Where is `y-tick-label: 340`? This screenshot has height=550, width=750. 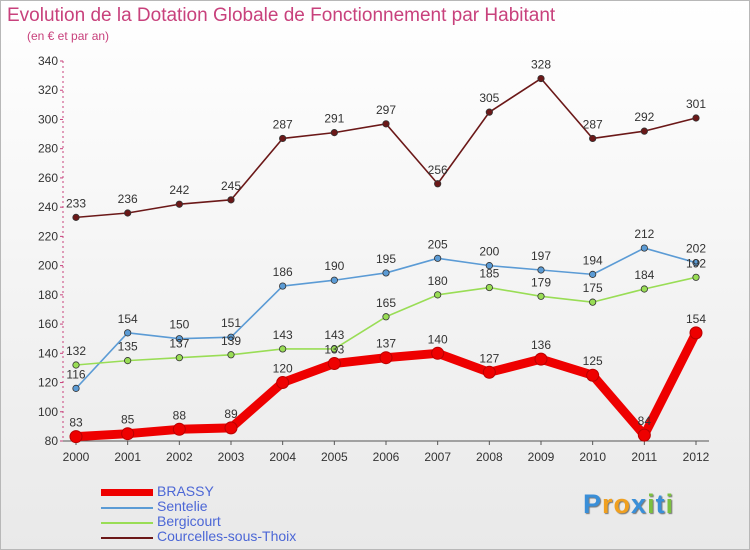 y-tick-label: 340 is located at coordinates (48, 61).